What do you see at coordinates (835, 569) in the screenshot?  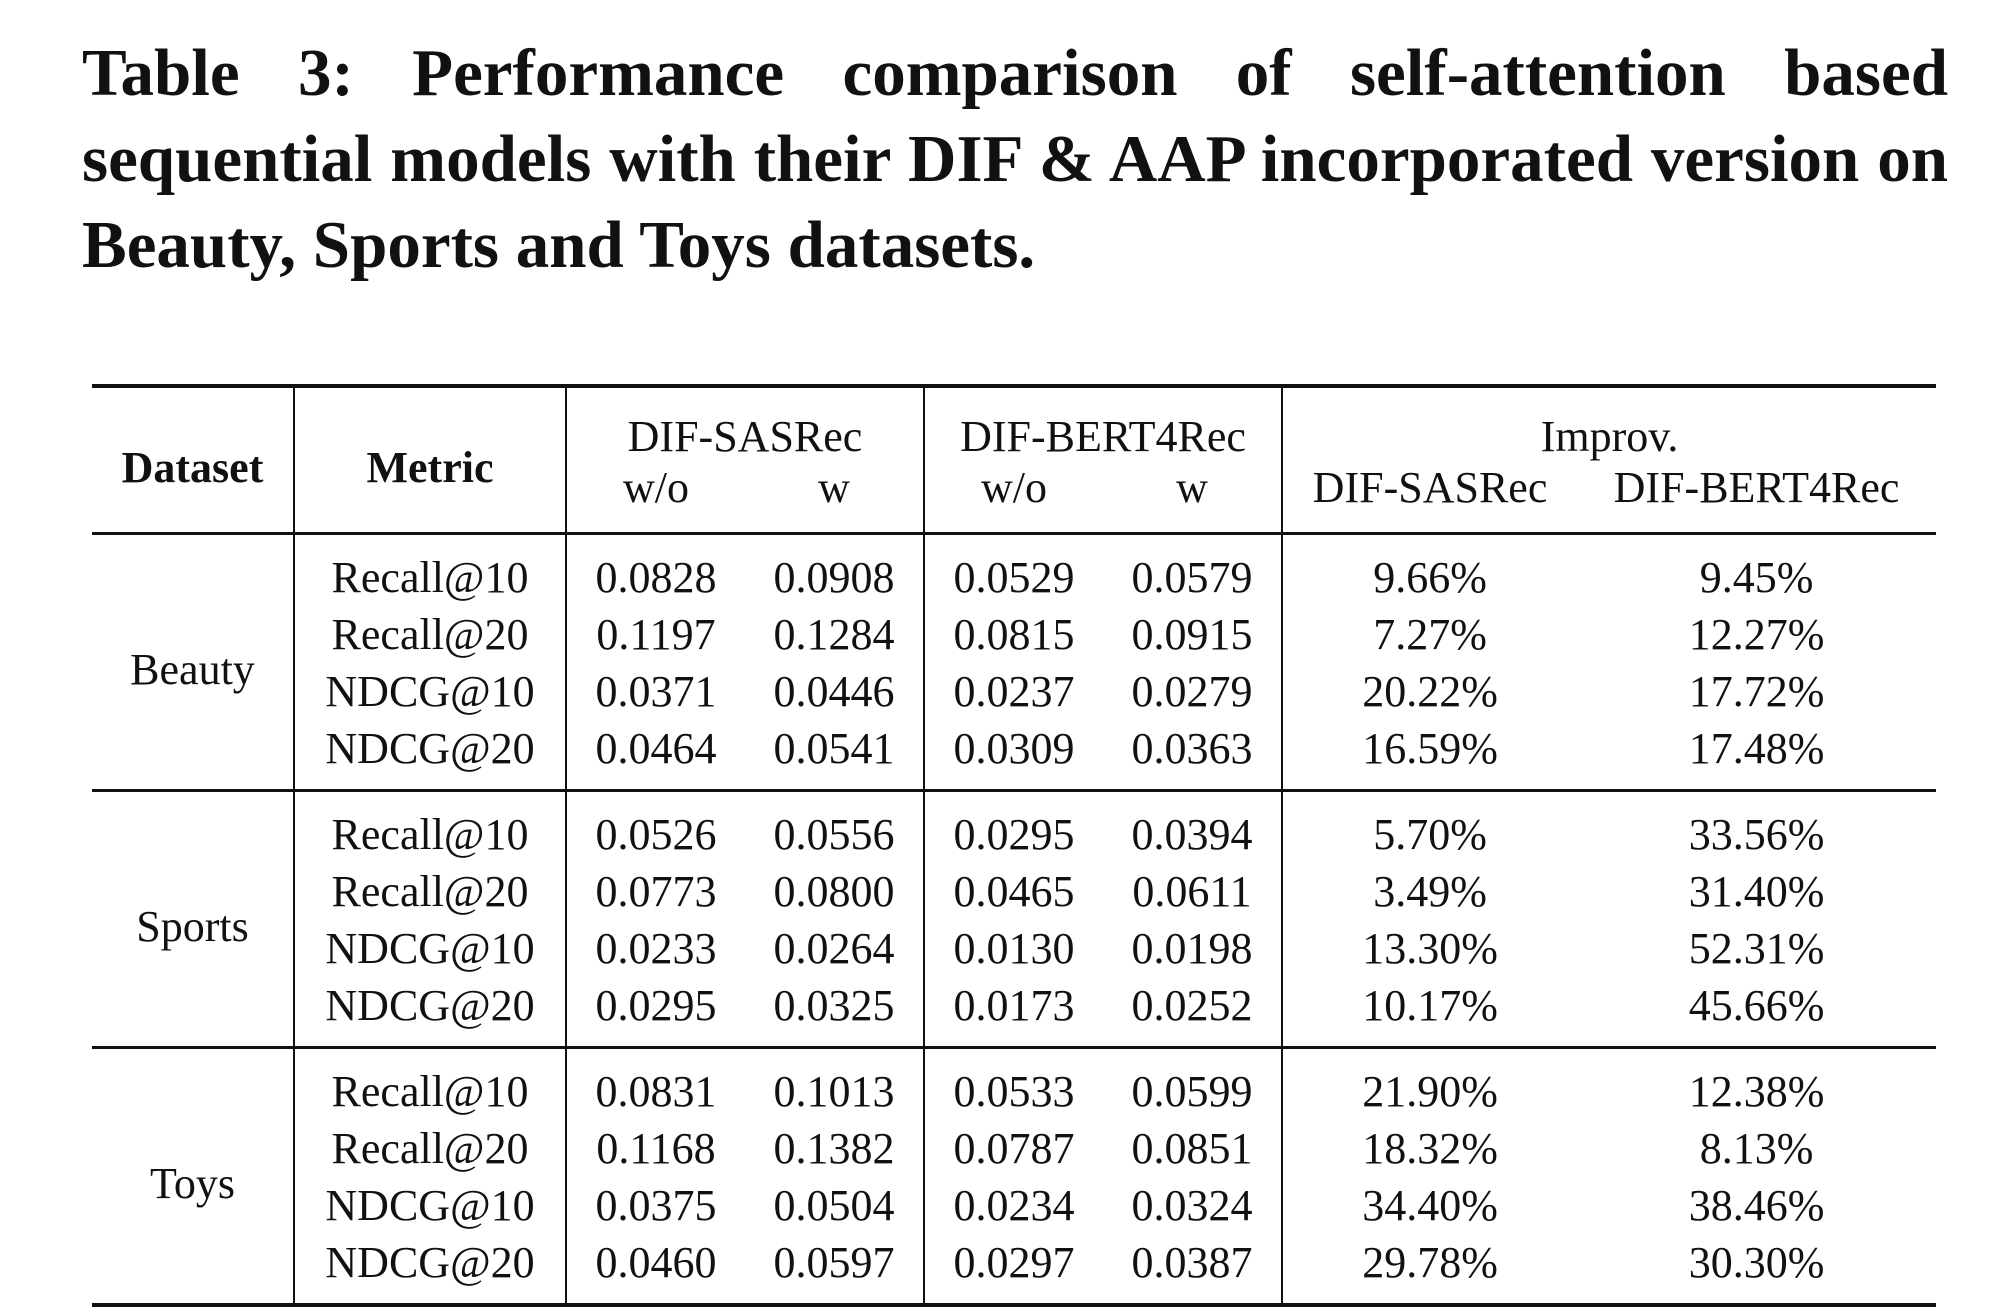 I see `sasrec-w-cell: 0.0908` at bounding box center [835, 569].